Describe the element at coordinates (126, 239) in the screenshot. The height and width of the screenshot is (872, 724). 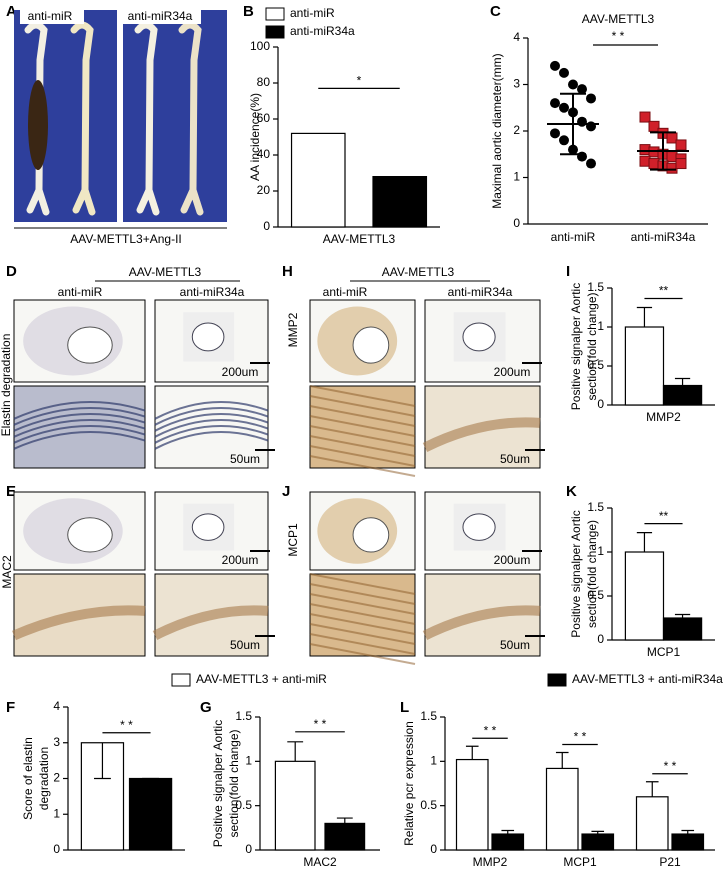
I see `photo-caption: AAV-METTL3+Ang-II` at that location.